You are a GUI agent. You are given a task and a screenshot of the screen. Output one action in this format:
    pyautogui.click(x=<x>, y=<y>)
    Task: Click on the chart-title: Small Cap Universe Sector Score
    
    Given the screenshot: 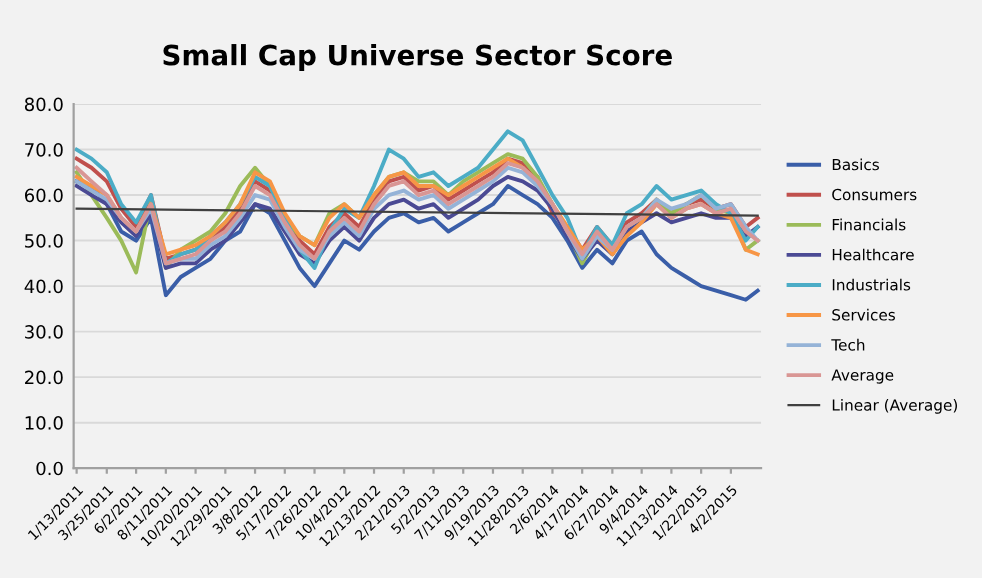 What is the action you would take?
    pyautogui.click(x=417, y=57)
    